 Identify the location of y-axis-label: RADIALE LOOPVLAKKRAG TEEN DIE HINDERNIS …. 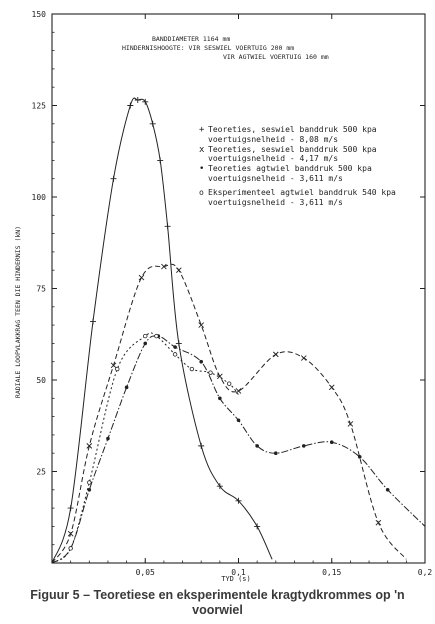
(18, 312).